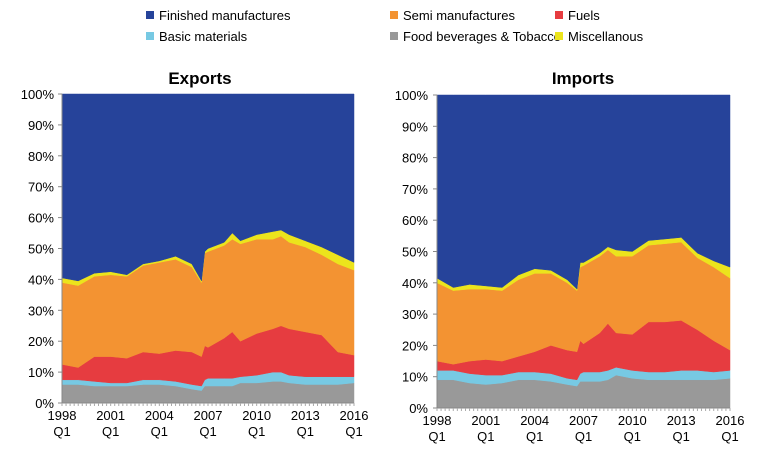 The width and height of the screenshot is (758, 461). What do you see at coordinates (606, 36) in the screenshot?
I see `legend-label-misc: Miscellanous` at bounding box center [606, 36].